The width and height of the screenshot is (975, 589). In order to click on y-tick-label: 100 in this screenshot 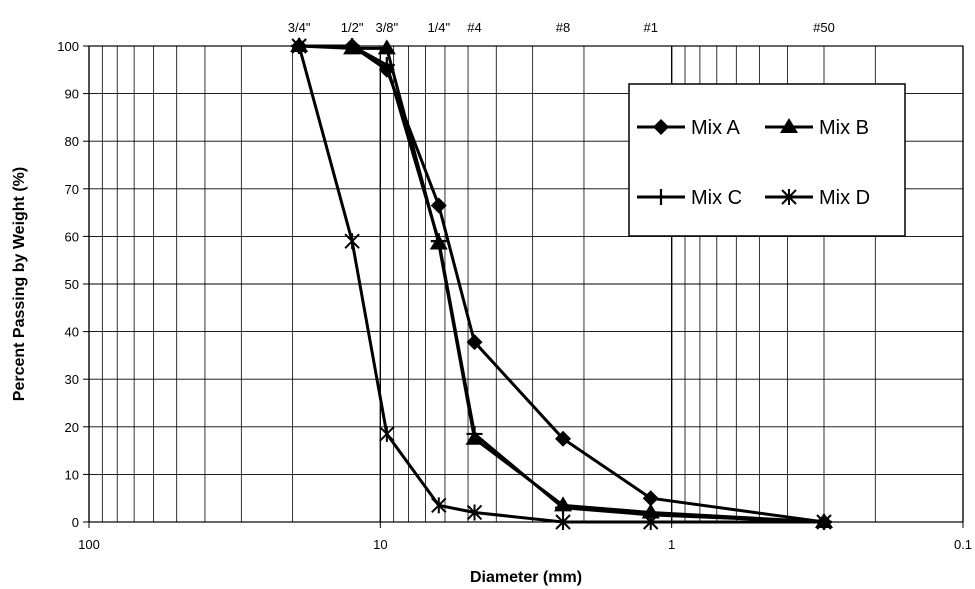, I will do `click(68, 46)`.